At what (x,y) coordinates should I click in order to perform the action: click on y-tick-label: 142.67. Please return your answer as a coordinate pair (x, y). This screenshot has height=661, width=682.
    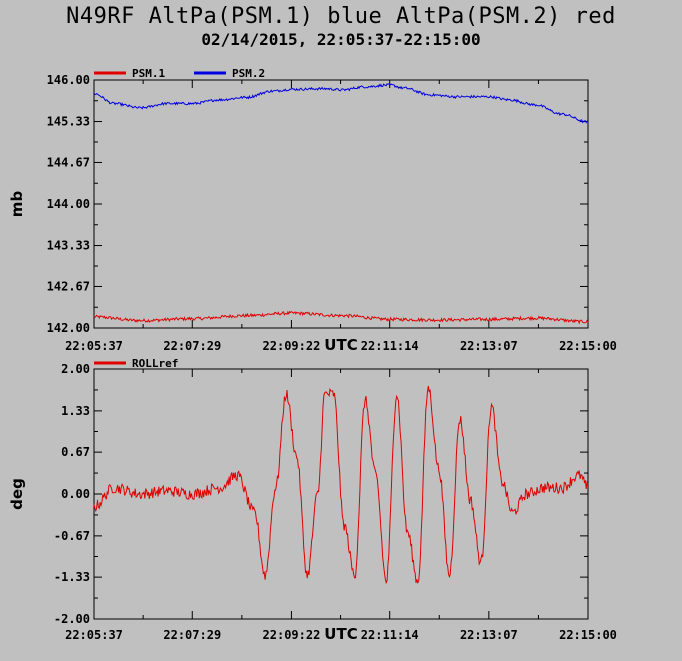
    Looking at the image, I should click on (68, 286).